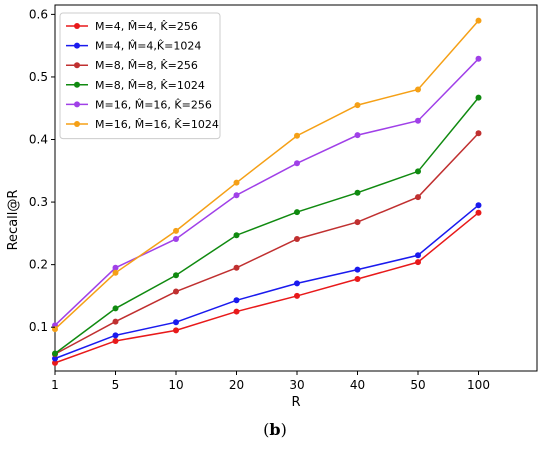  What do you see at coordinates (266, 429) in the screenshot?
I see `caption-open: (` at bounding box center [266, 429].